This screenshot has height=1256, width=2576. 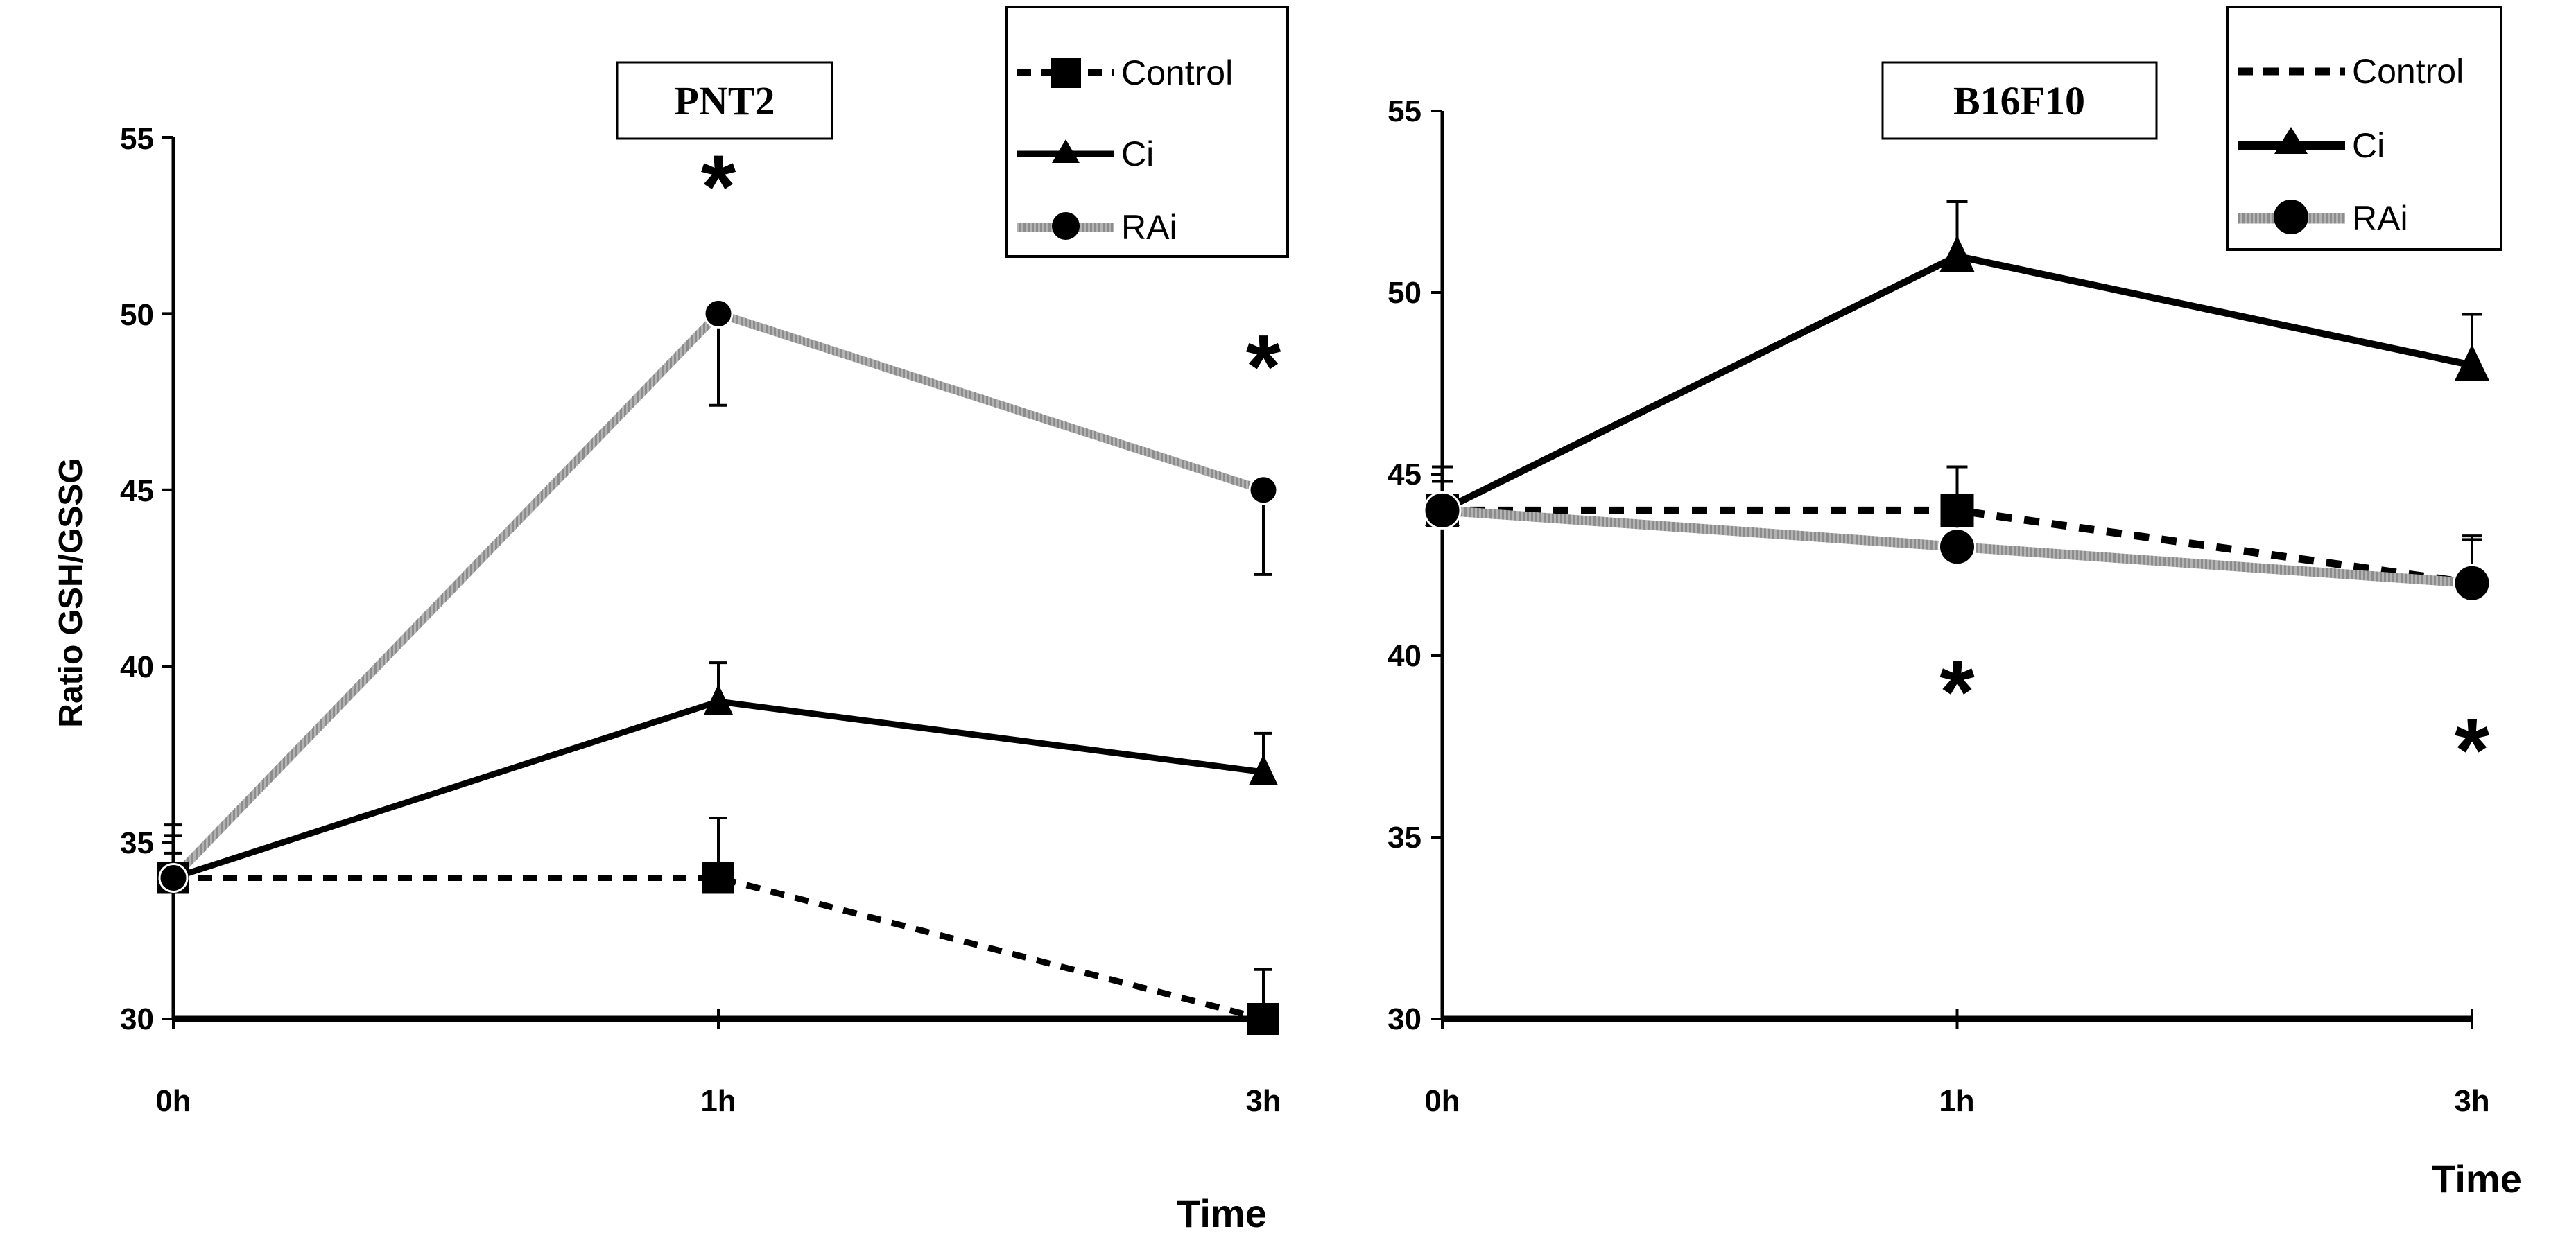 I want to click on panel-pnt2-legend: Control Ci RAi, so click(x=1147, y=132).